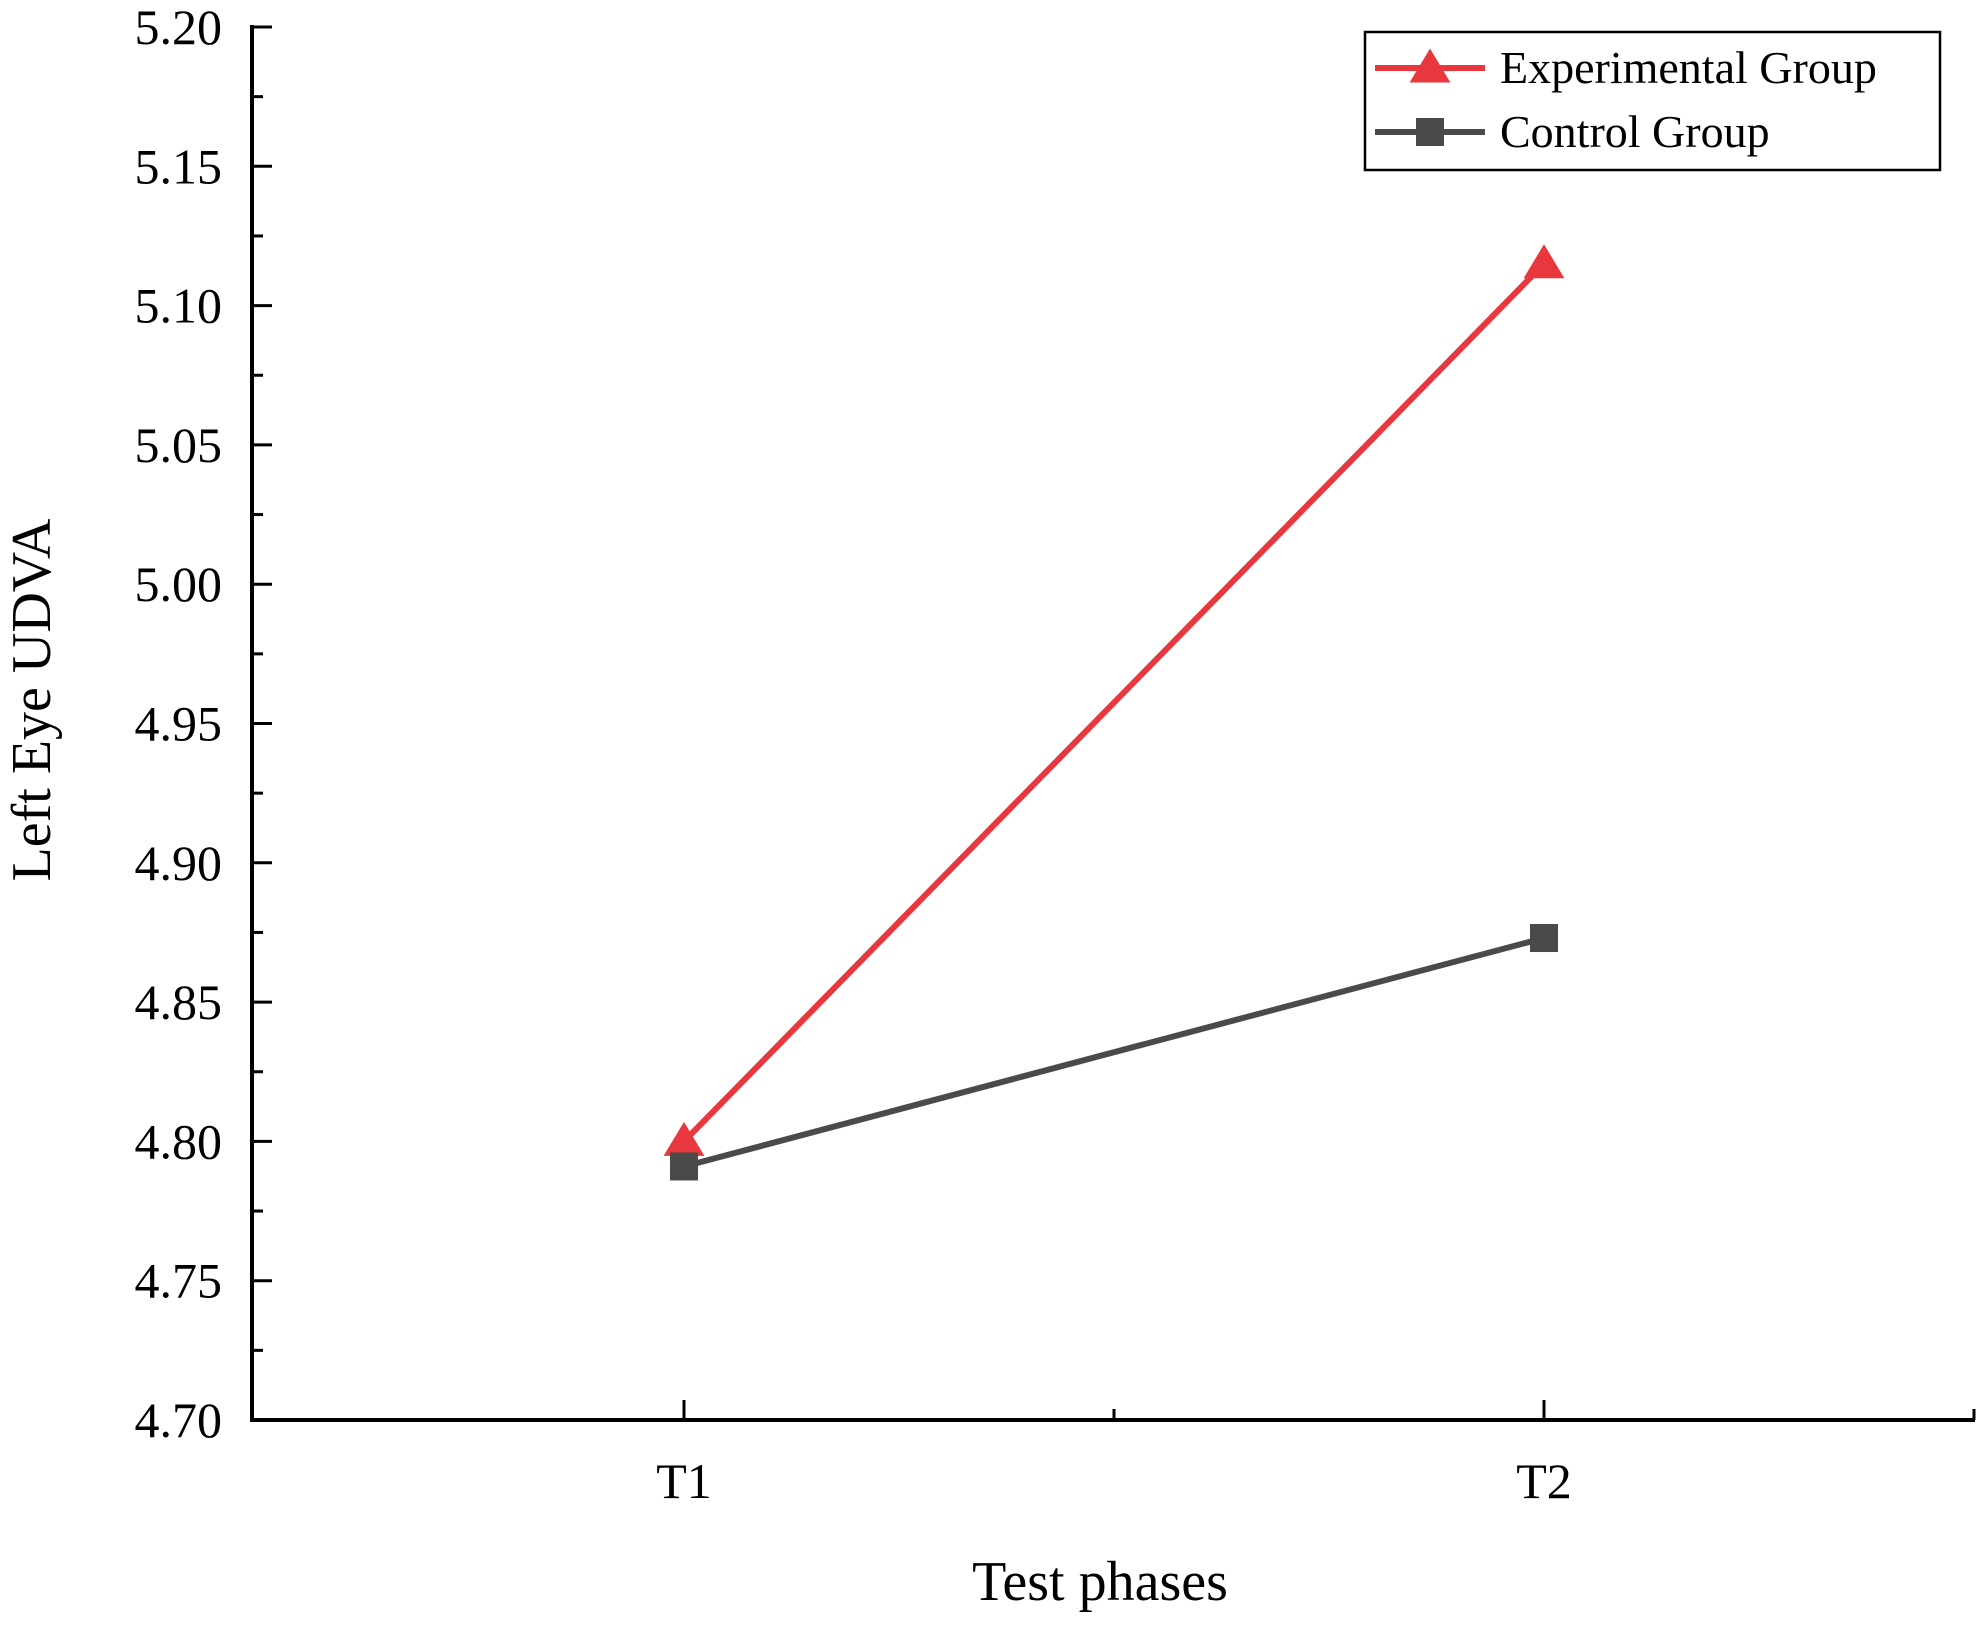 This screenshot has width=1983, height=1628. What do you see at coordinates (1688, 67) in the screenshot?
I see `legend-label: Experimental Group` at bounding box center [1688, 67].